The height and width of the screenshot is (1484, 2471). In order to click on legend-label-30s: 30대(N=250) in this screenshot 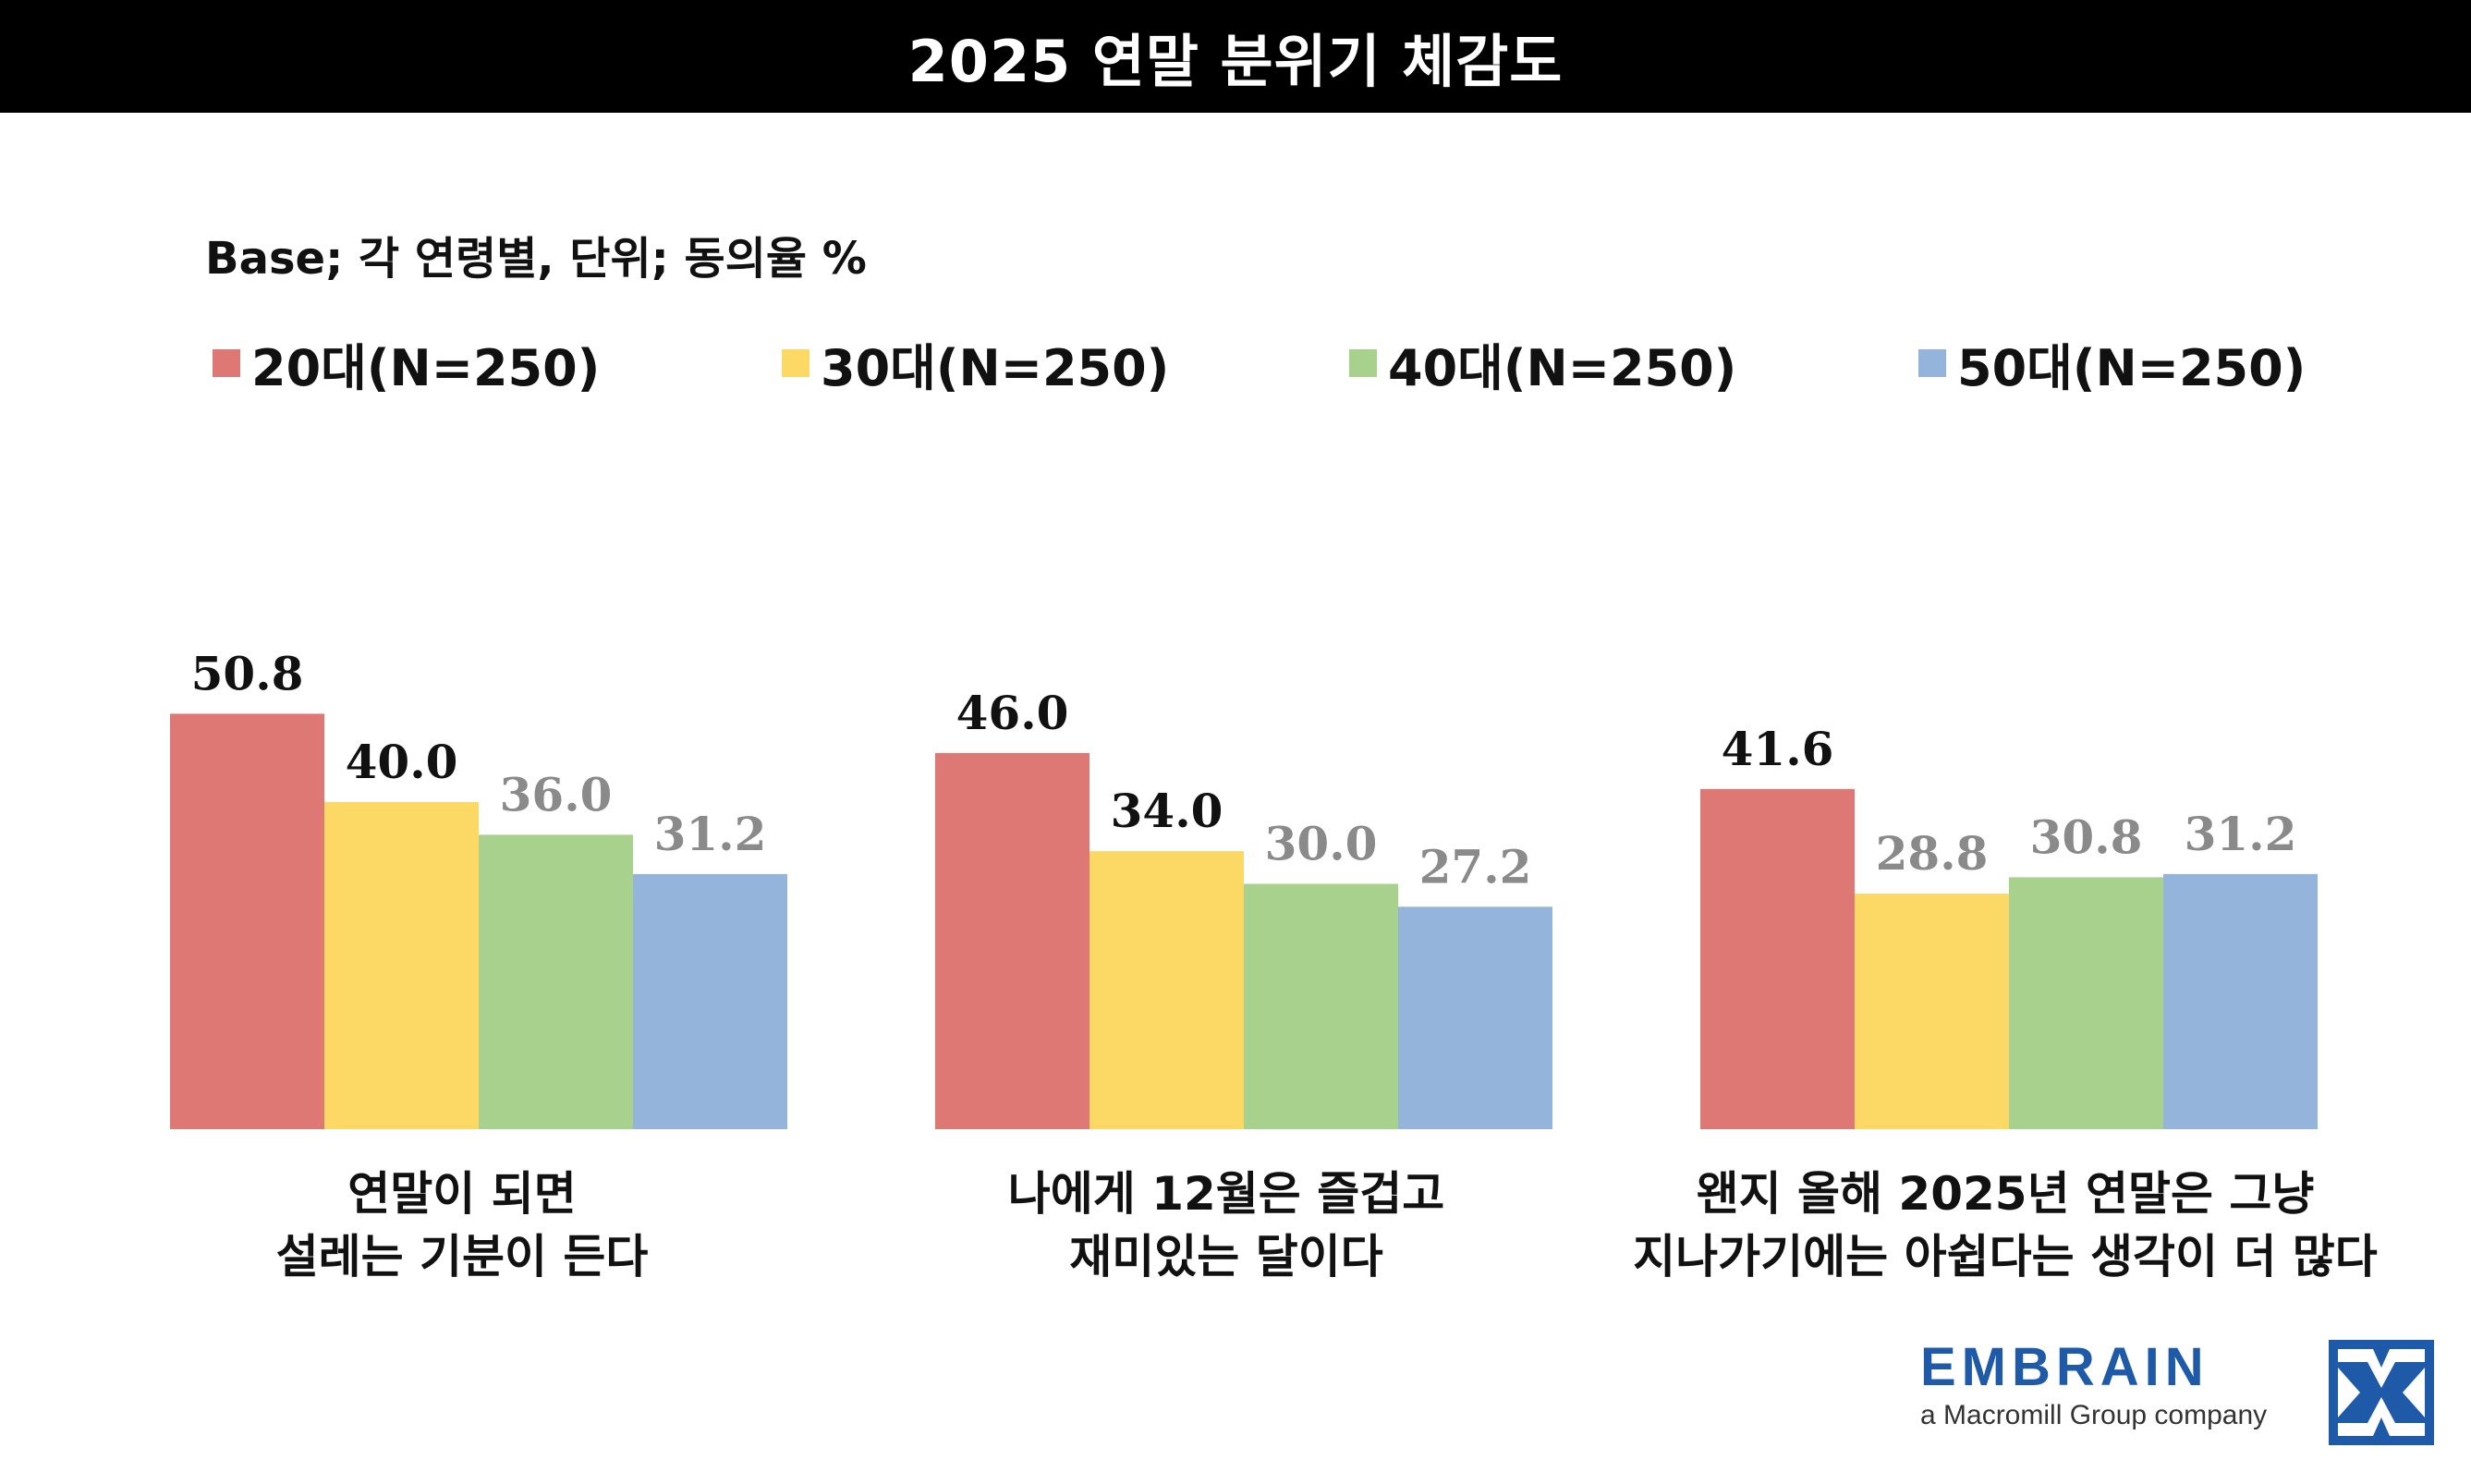, I will do `click(995, 367)`.